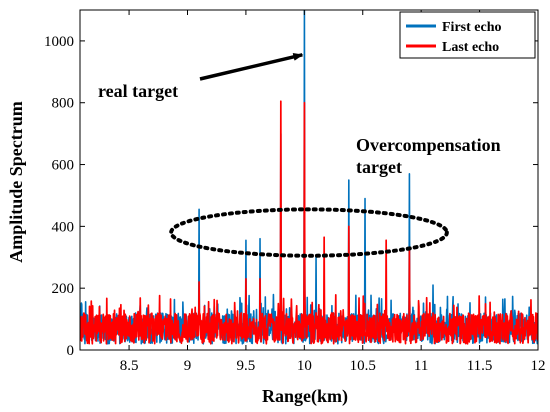 This screenshot has height=412, width=550. Describe the element at coordinates (428, 145) in the screenshot. I see `annotation-overcompensation-target: Overcompensation` at that location.